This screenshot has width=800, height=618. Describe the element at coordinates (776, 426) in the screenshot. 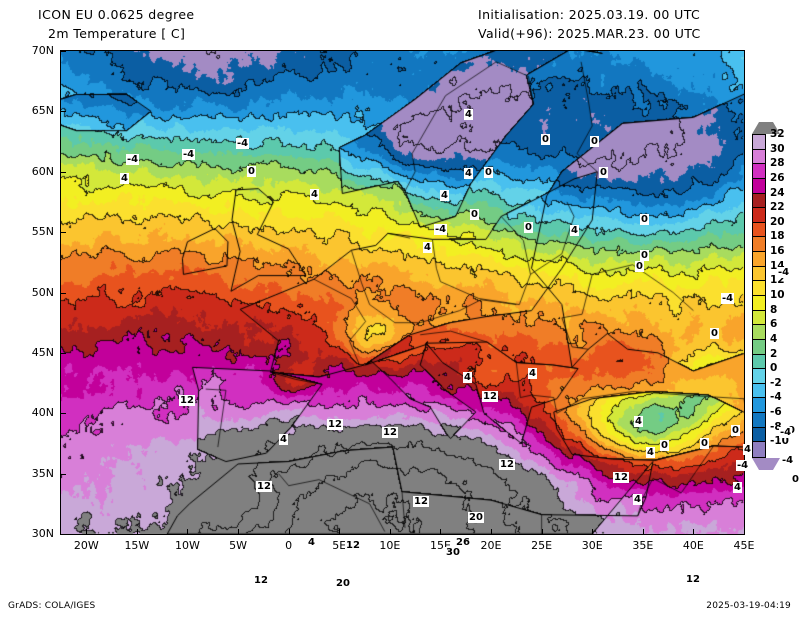

I see `colorbar-tick-label: -8` at that location.